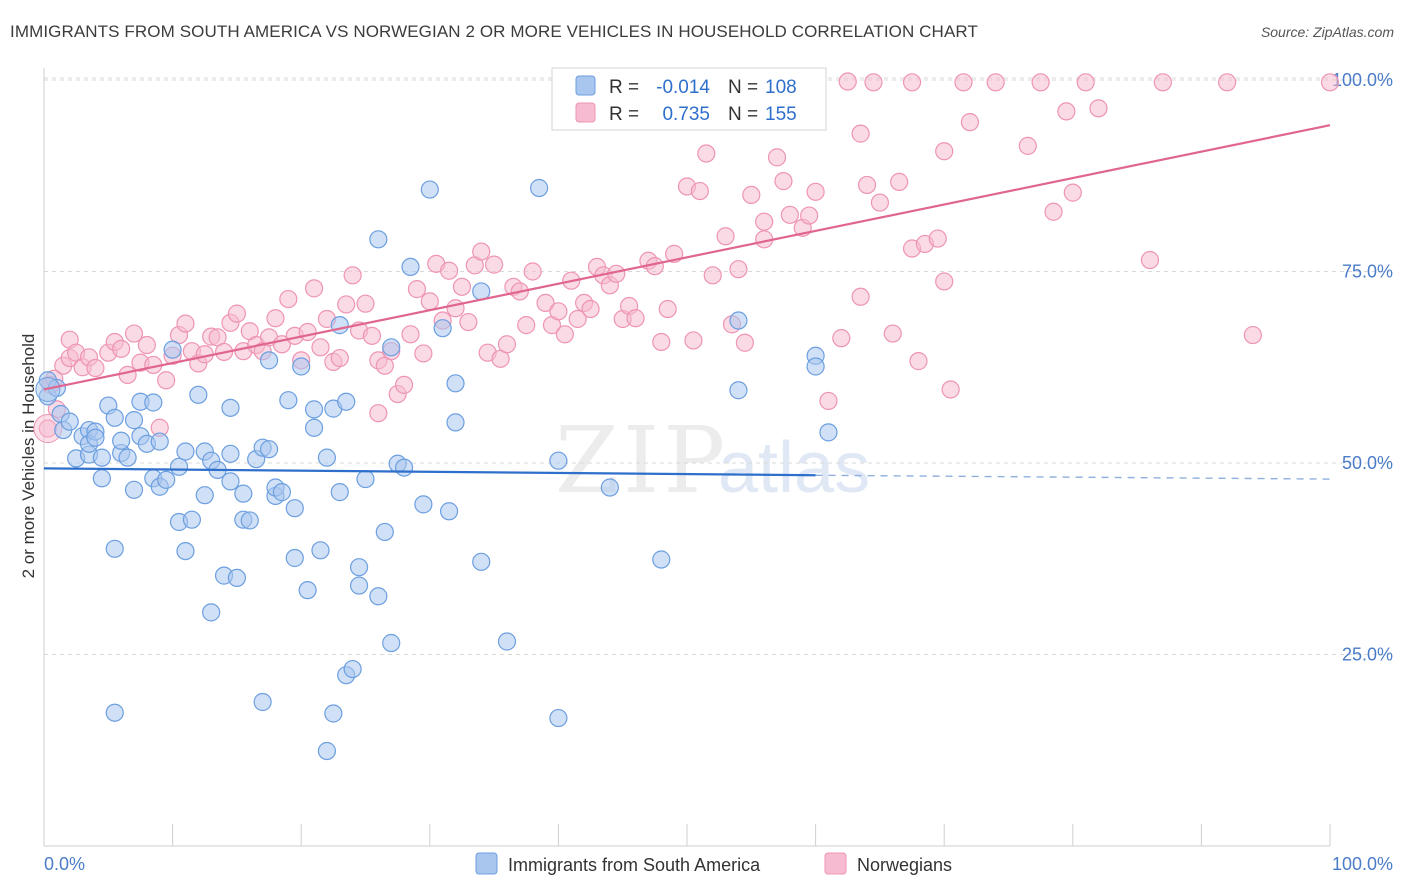  What do you see at coordinates (1327, 32) in the screenshot?
I see `chart-source: Source: ZipAtlas.com` at bounding box center [1327, 32].